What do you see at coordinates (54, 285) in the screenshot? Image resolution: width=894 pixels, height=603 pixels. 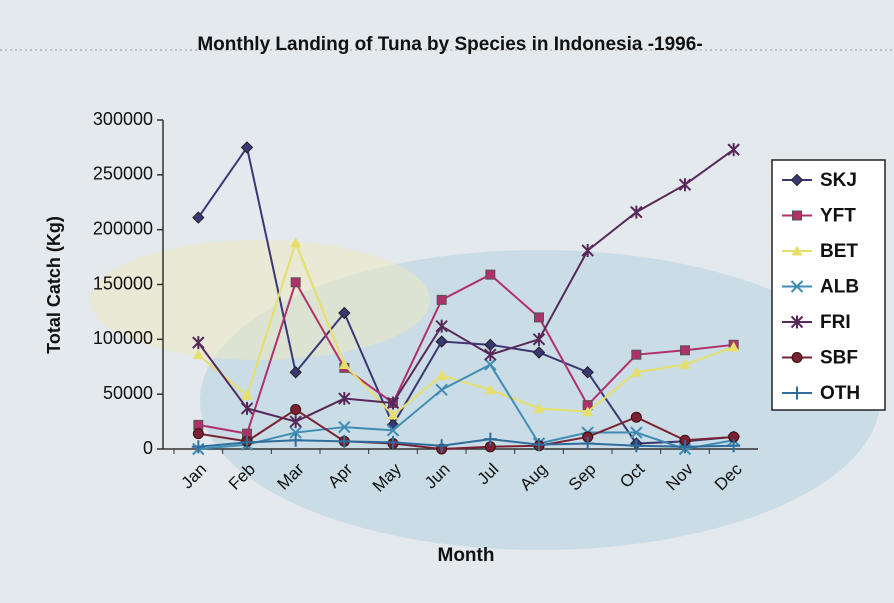 I see `y-axis-label: Total Catch (Kg)` at bounding box center [54, 285].